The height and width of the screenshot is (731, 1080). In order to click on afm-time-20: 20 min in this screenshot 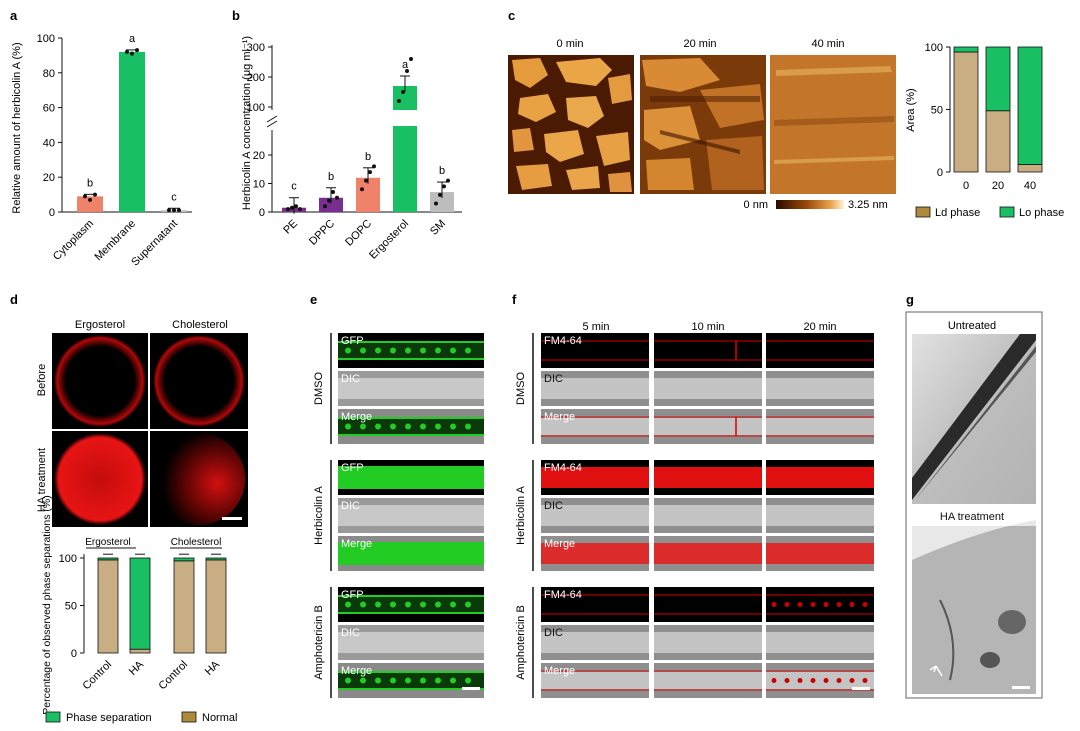, I will do `click(699, 44)`.